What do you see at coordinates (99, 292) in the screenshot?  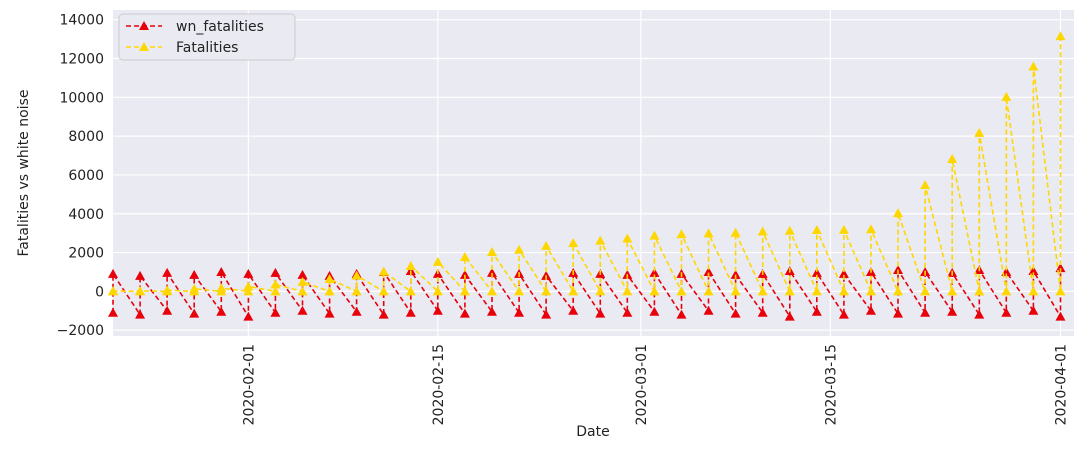 I see `y-tick-label: 0` at bounding box center [99, 292].